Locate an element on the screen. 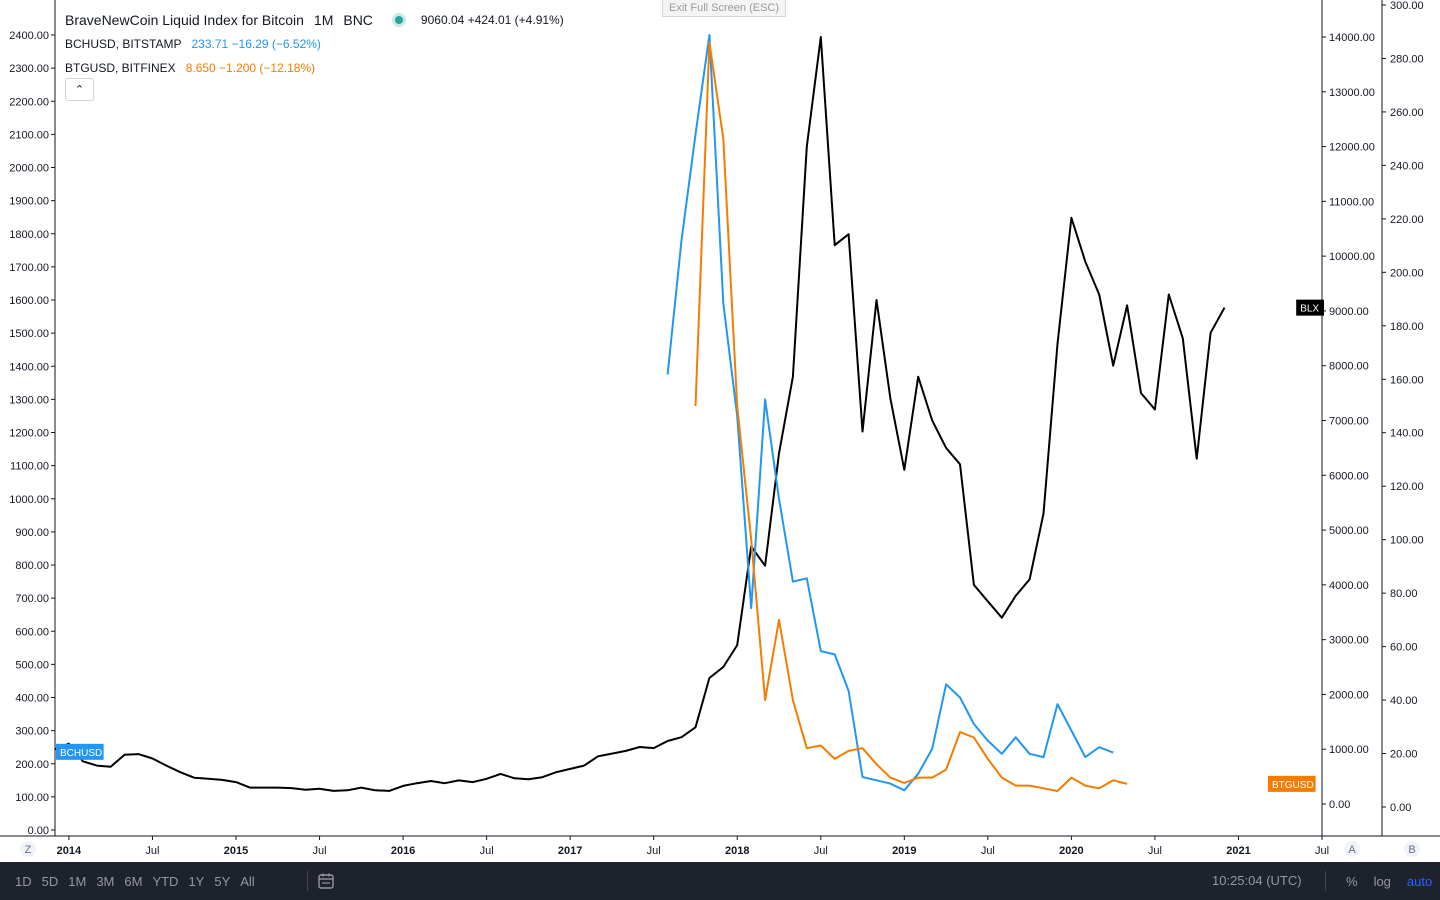  left-axis-tick-label: 100.00 is located at coordinates (32, 798).